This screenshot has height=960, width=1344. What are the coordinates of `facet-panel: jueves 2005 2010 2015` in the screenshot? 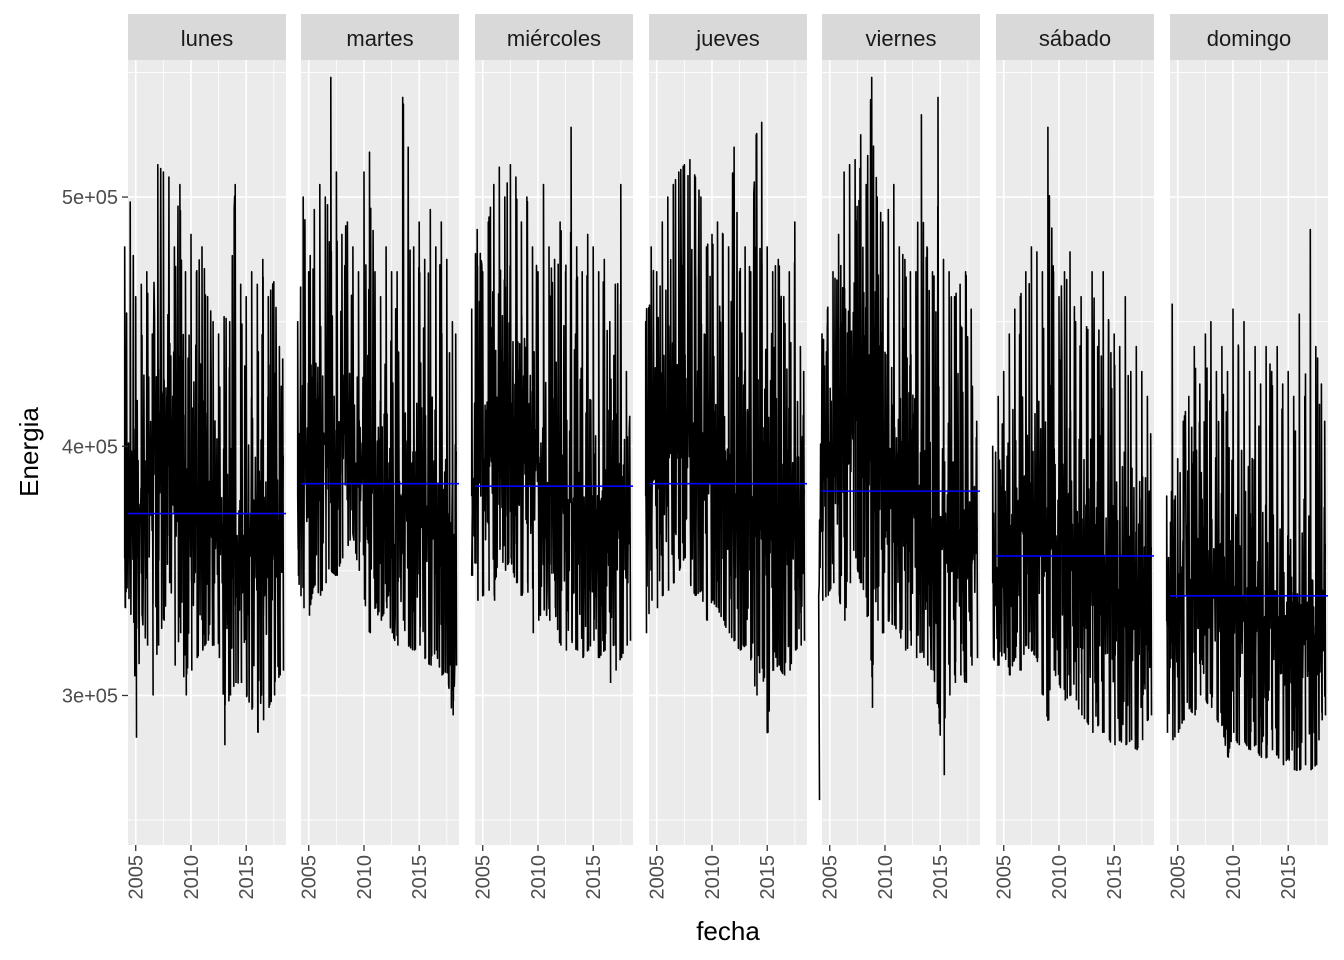 It's located at (725, 457).